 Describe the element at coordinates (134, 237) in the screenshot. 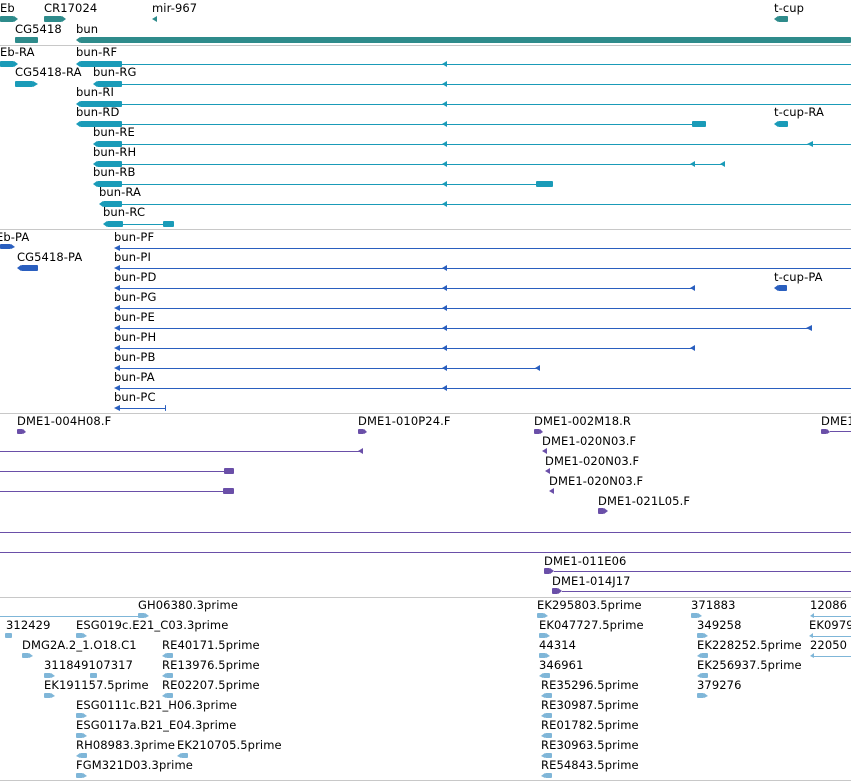

I see `protein-label-bun-pf: bun-PF` at that location.